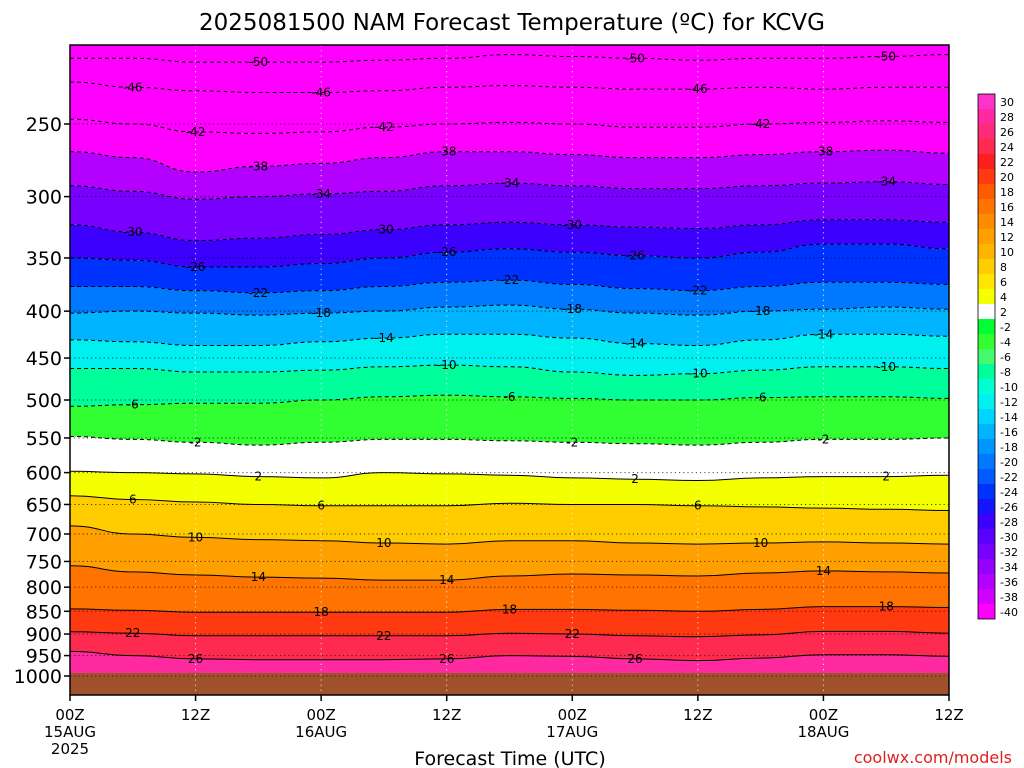 The image size is (1024, 768). Describe the element at coordinates (38, 677) in the screenshot. I see `y-tick-label: 1000` at that location.